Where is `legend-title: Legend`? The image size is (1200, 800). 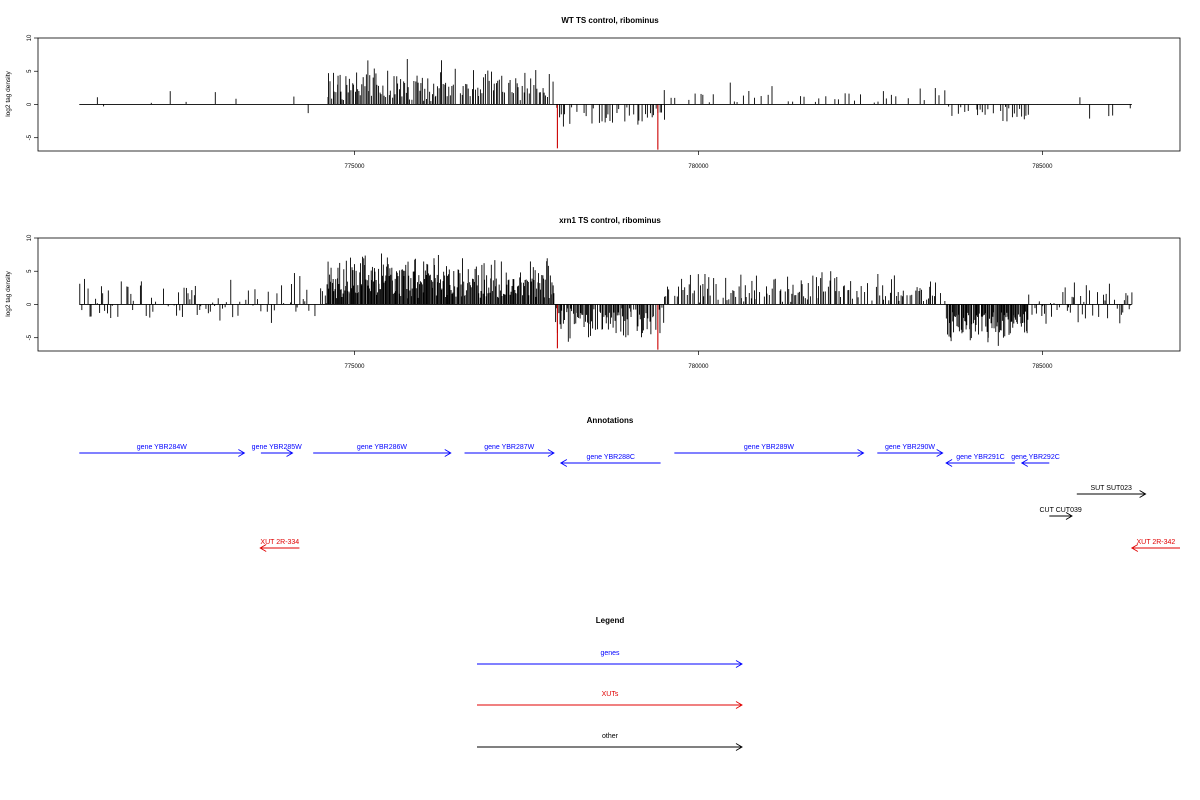
legend-title: Legend is located at coordinates (610, 620).